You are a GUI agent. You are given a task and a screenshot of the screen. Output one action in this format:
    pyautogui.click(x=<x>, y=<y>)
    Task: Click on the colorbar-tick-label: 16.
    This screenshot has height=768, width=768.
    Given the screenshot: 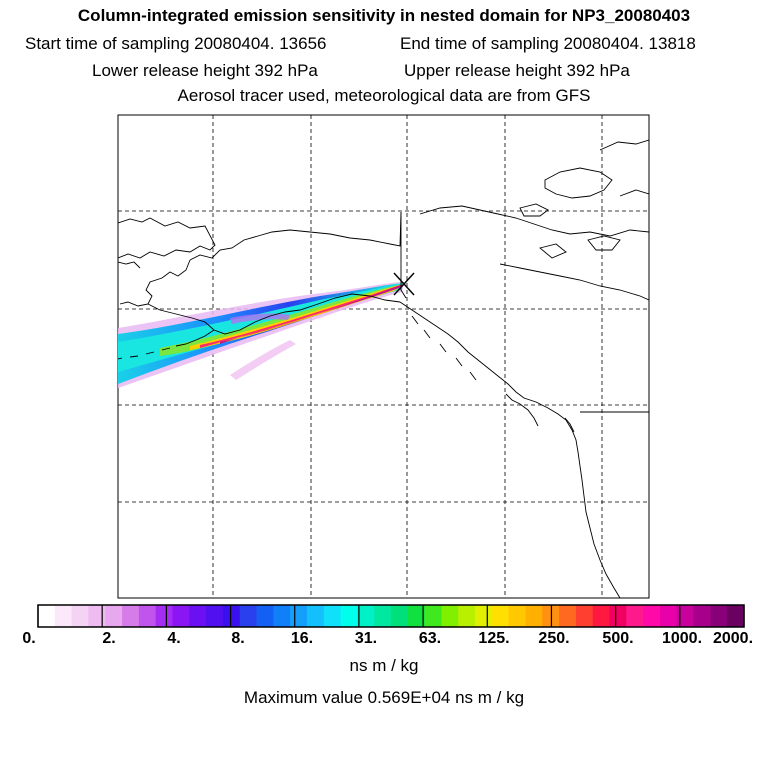 What is the action you would take?
    pyautogui.click(x=302, y=638)
    